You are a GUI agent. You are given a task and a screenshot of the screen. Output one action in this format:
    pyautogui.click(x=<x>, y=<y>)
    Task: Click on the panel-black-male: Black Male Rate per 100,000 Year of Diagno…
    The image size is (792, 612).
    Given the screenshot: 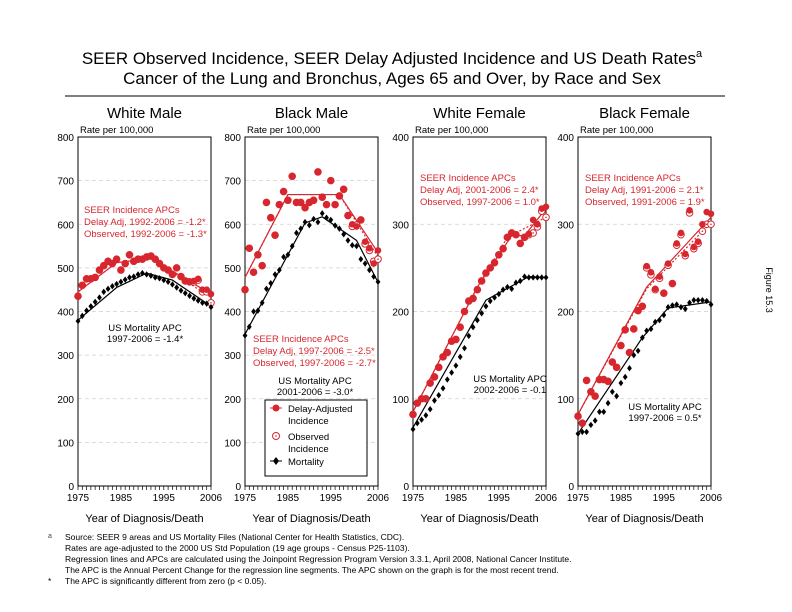 What is the action you would take?
    pyautogui.click(x=306, y=315)
    